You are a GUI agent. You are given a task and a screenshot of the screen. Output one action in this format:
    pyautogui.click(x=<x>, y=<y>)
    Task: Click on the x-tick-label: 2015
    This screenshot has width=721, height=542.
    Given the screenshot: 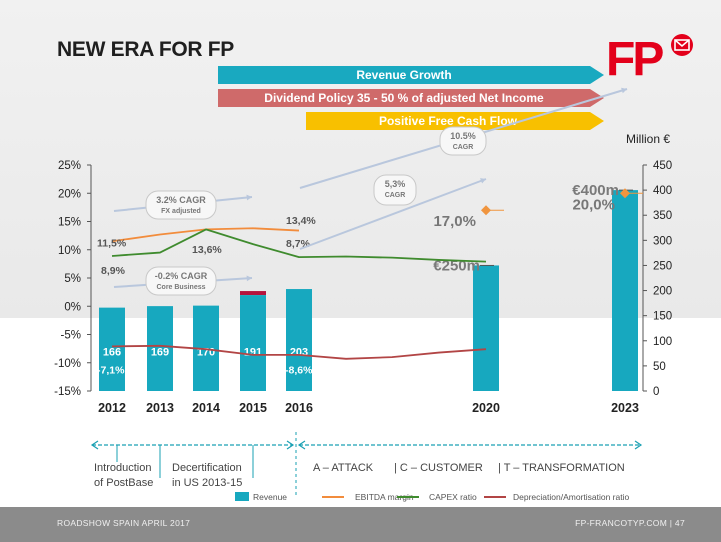 What is the action you would take?
    pyautogui.click(x=253, y=408)
    